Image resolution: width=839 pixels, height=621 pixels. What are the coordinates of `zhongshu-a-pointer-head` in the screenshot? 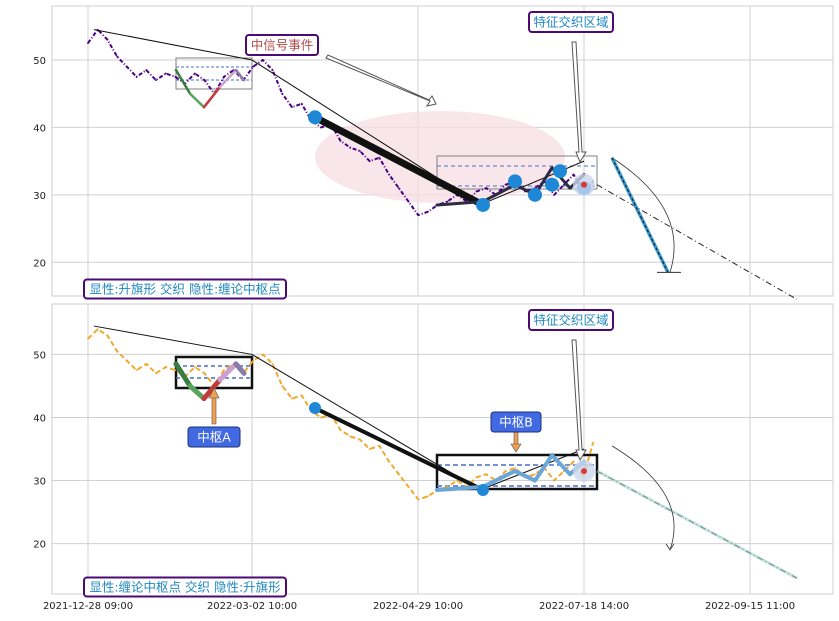 It's located at (214, 393).